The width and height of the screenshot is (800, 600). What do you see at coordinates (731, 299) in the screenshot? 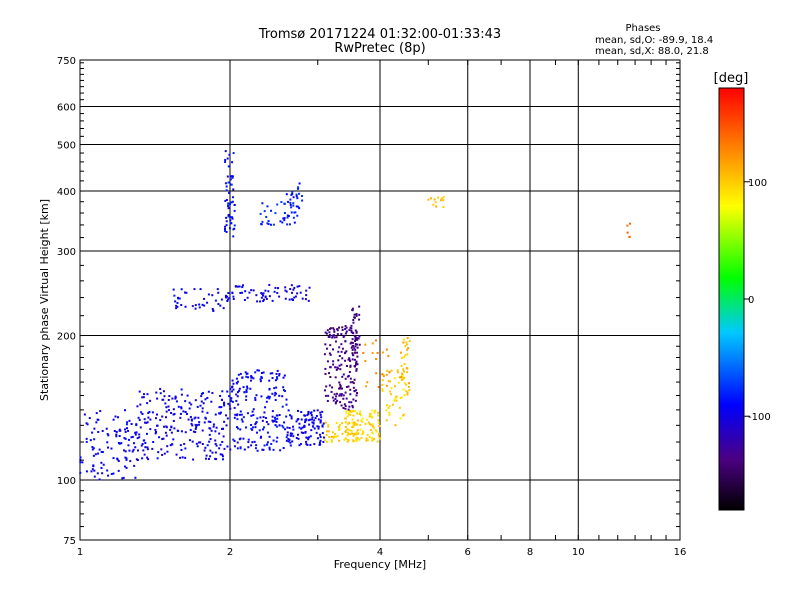
I see `colorbar` at bounding box center [731, 299].